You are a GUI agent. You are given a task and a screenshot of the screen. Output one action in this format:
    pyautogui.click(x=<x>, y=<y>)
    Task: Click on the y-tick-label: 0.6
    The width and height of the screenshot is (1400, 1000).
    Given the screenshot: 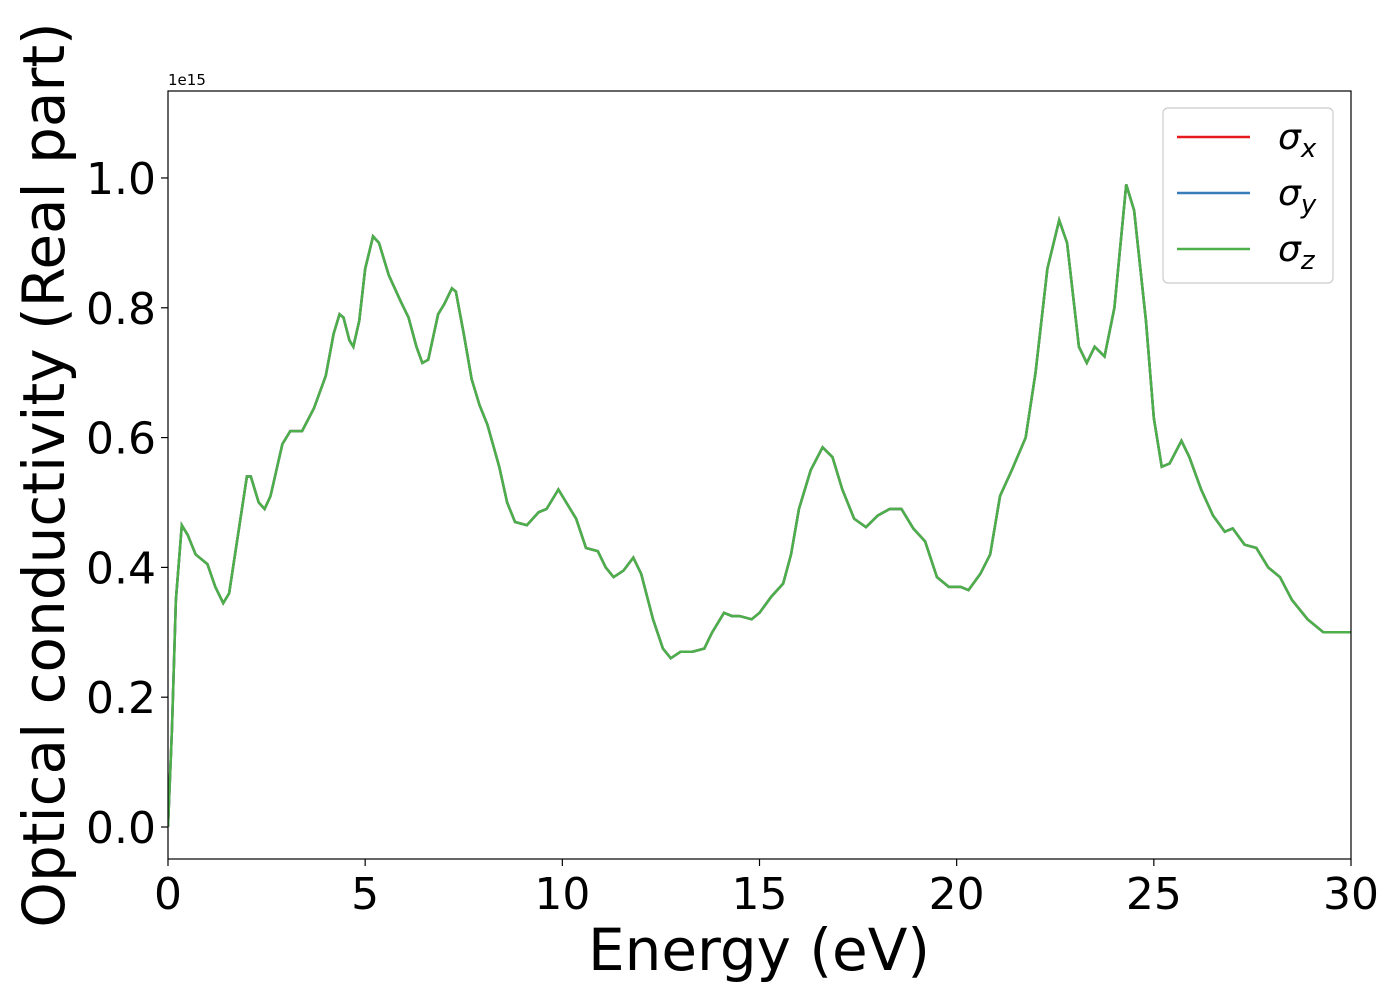 What is the action you would take?
    pyautogui.click(x=121, y=439)
    